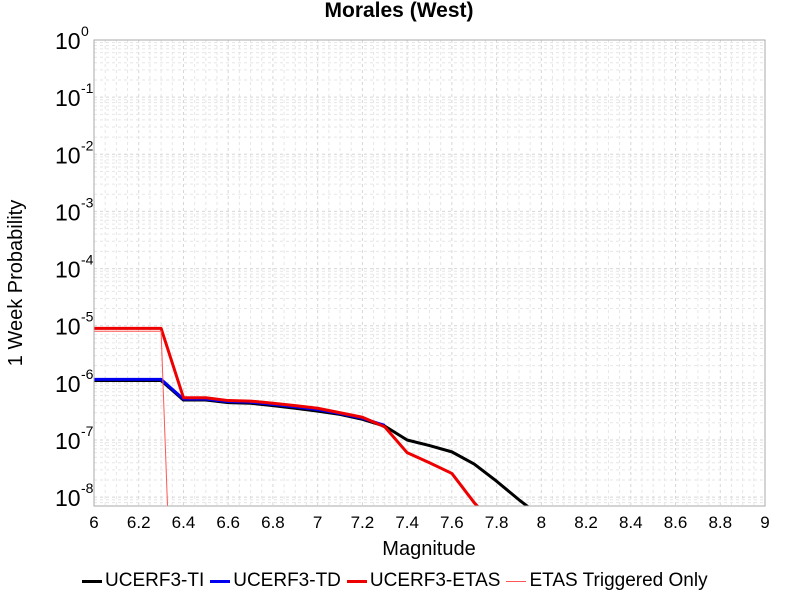 The width and height of the screenshot is (800, 600). I want to click on y-tick-label: 10 -3, so click(74, 209).